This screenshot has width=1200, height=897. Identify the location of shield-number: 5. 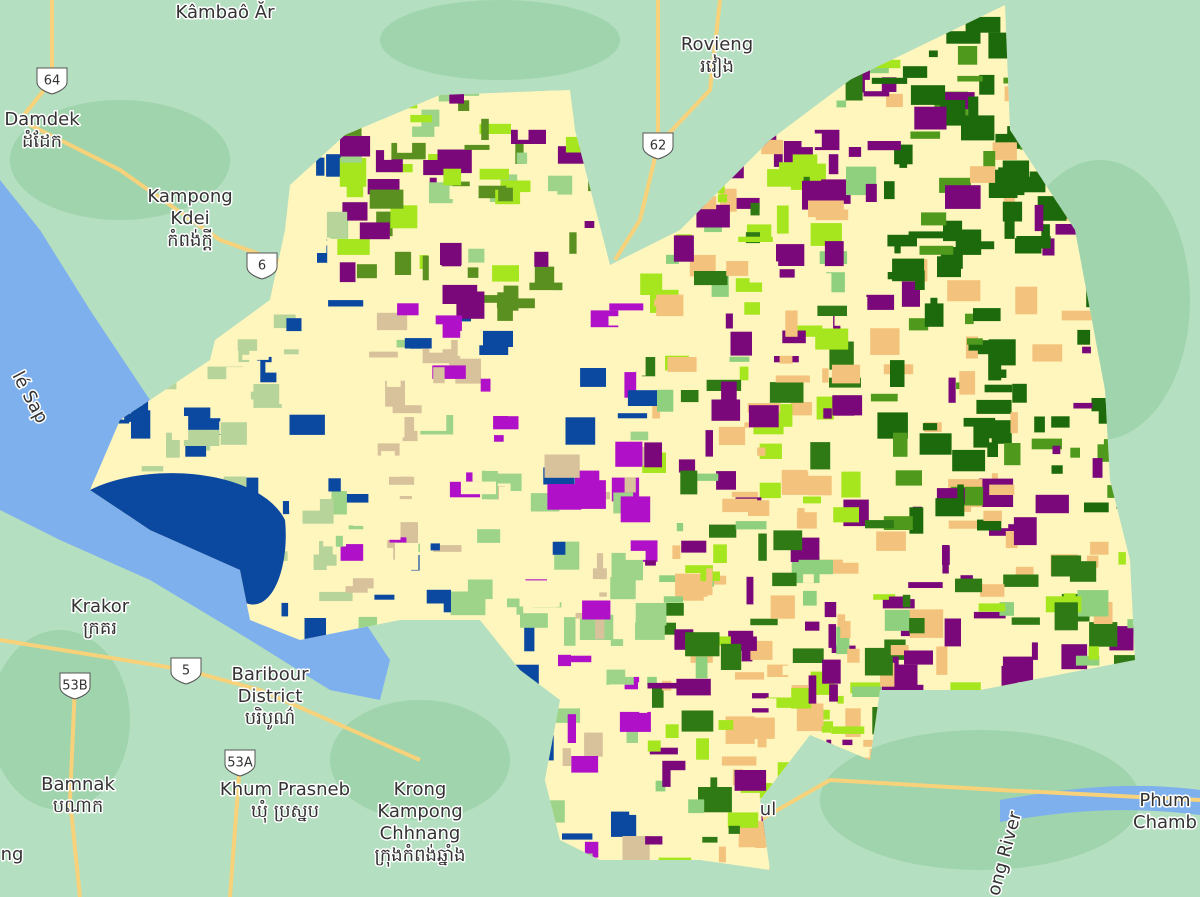
(186, 671).